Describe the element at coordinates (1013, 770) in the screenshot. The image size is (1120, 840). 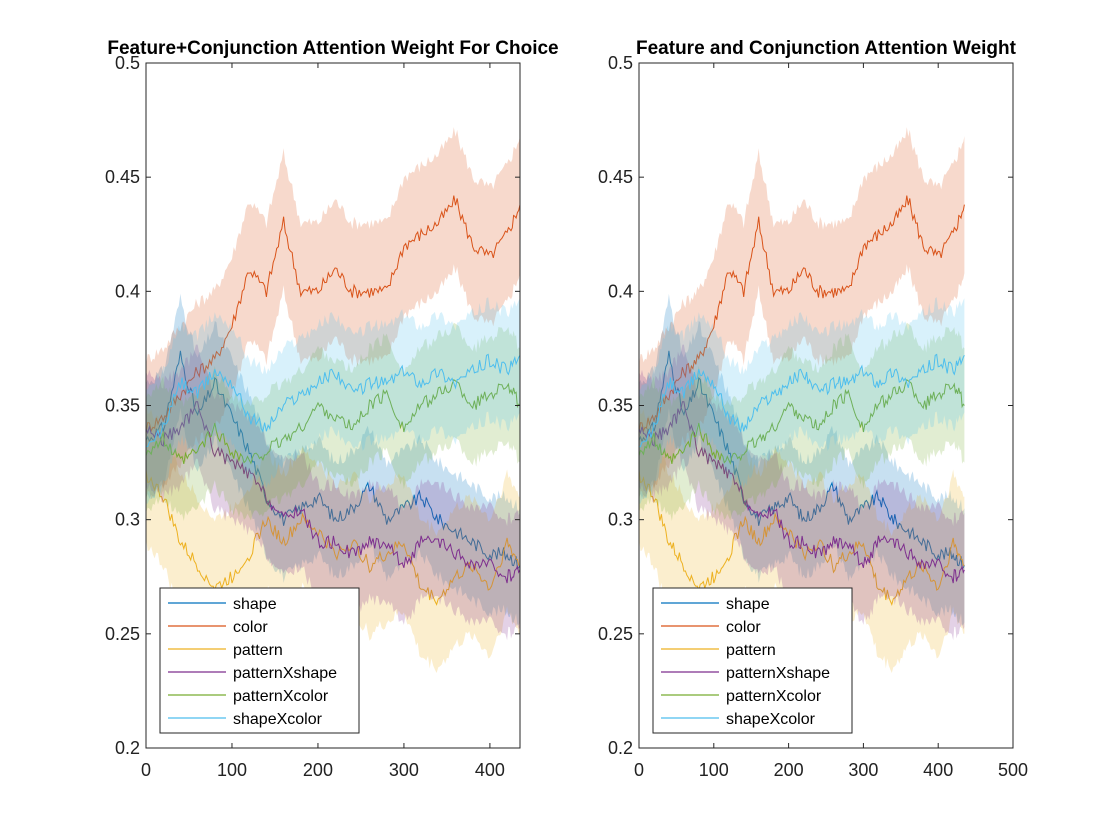
I see `x-tick-label: 500` at that location.